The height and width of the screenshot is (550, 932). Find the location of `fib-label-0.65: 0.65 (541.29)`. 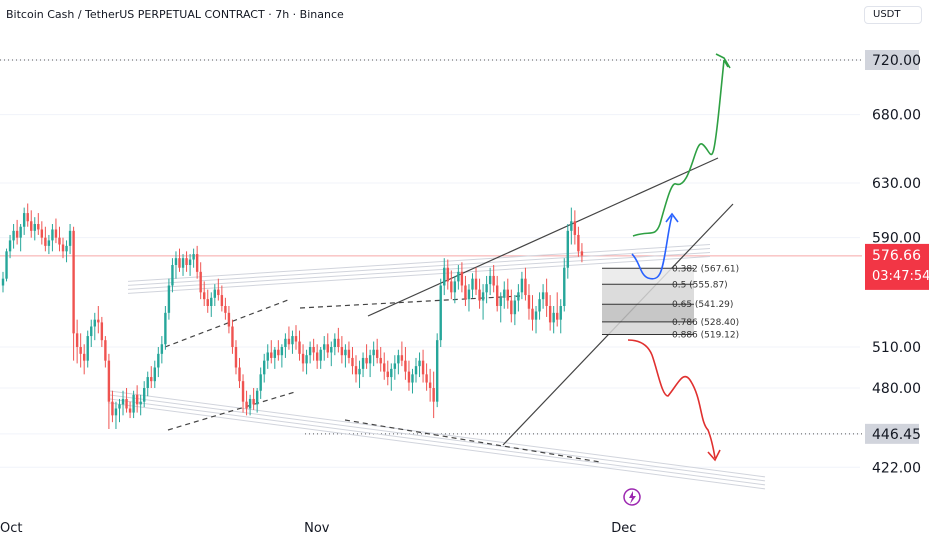

fib-label-0.65: 0.65 (541.29) is located at coordinates (702, 305).